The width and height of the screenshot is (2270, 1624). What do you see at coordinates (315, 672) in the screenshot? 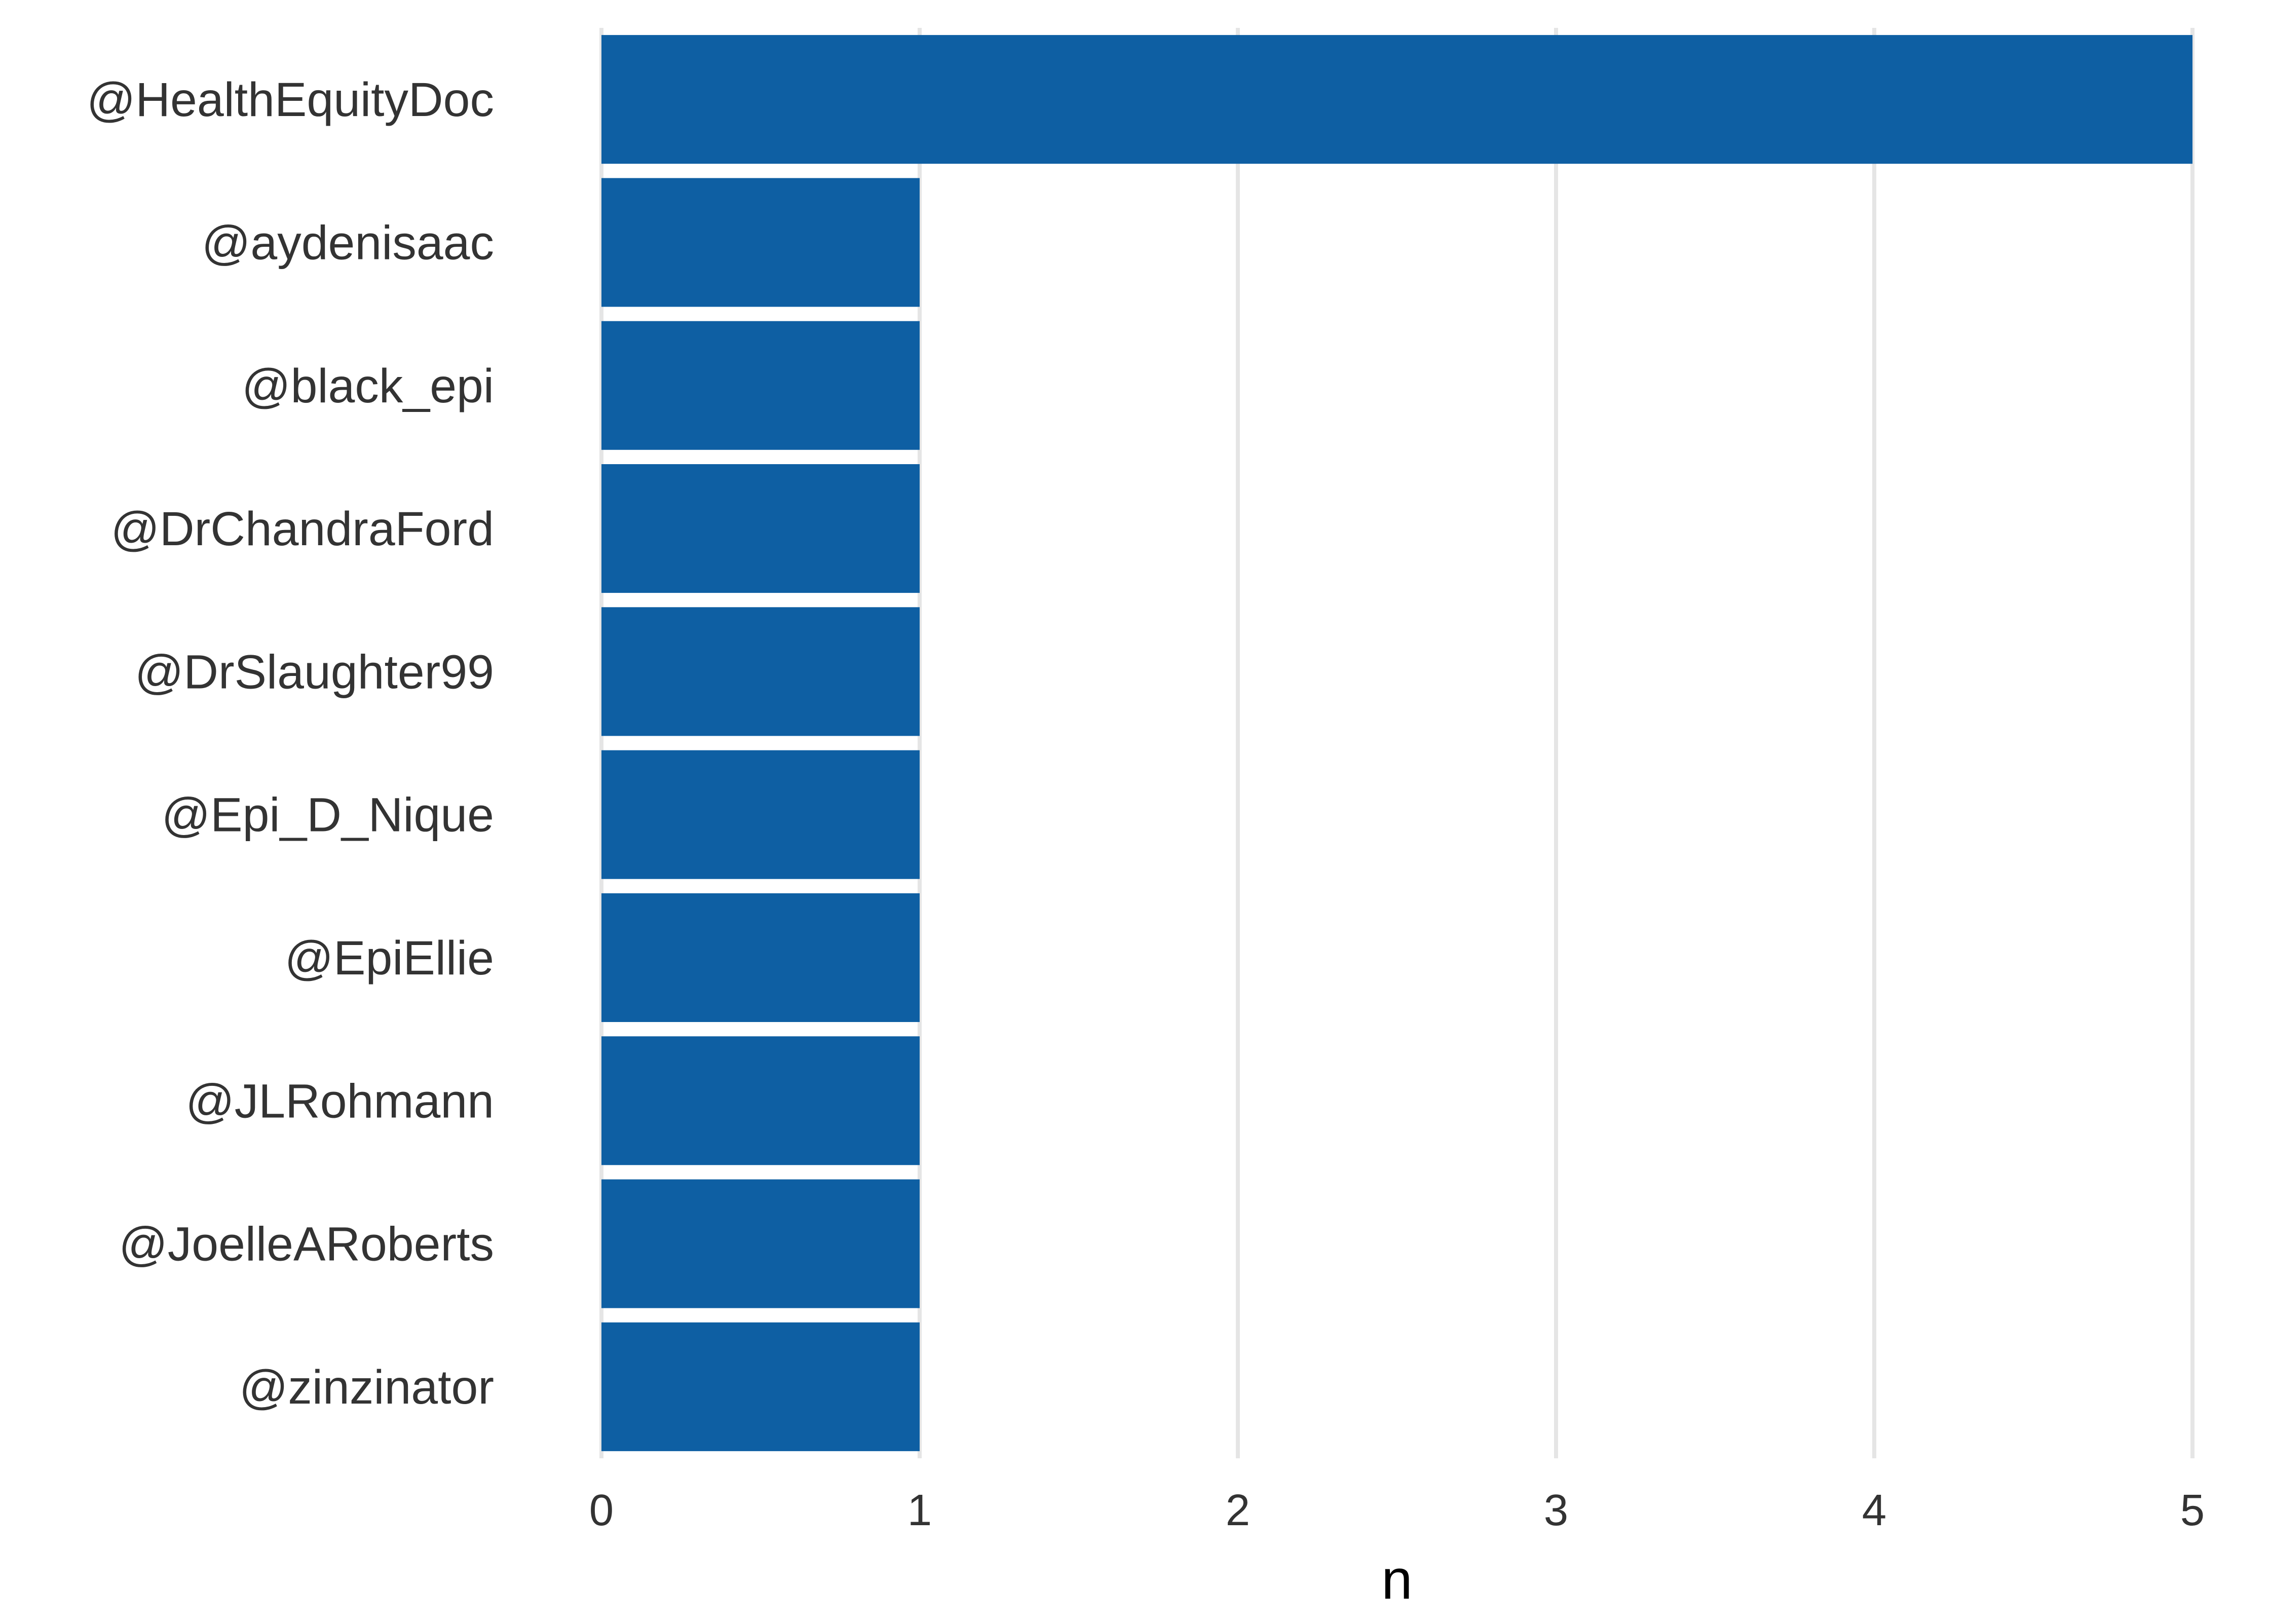
I see `category-label: @DrSlaughter99` at bounding box center [315, 672].